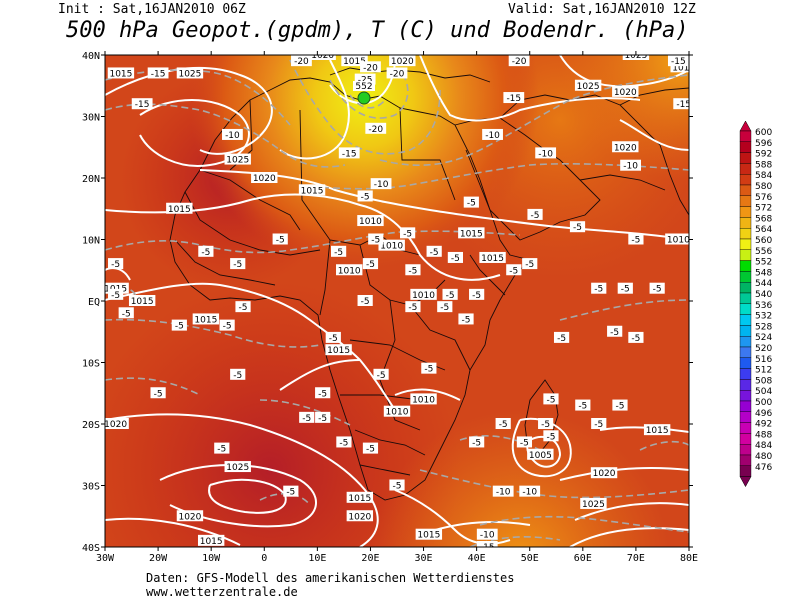  I want to click on pressure-label-text: 1025, so click(189, 74).